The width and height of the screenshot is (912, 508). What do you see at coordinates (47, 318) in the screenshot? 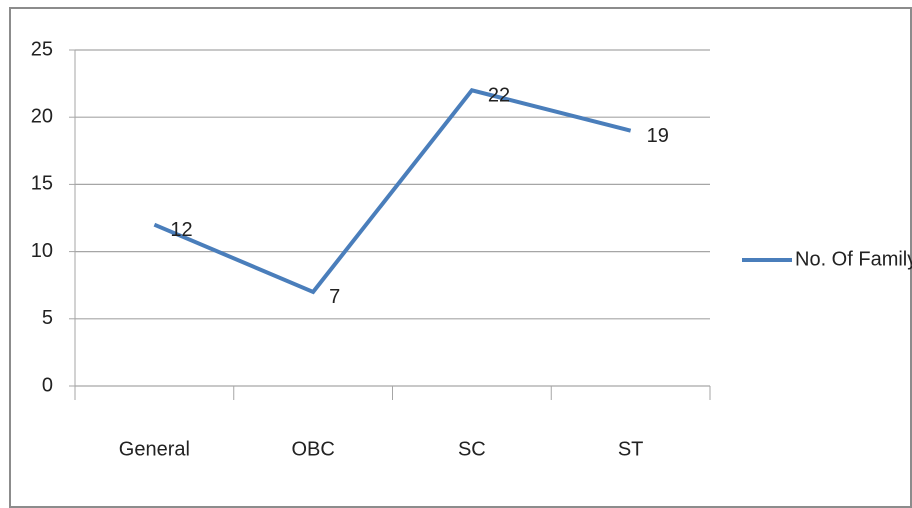
I see `y-tick-label: 5` at bounding box center [47, 318].